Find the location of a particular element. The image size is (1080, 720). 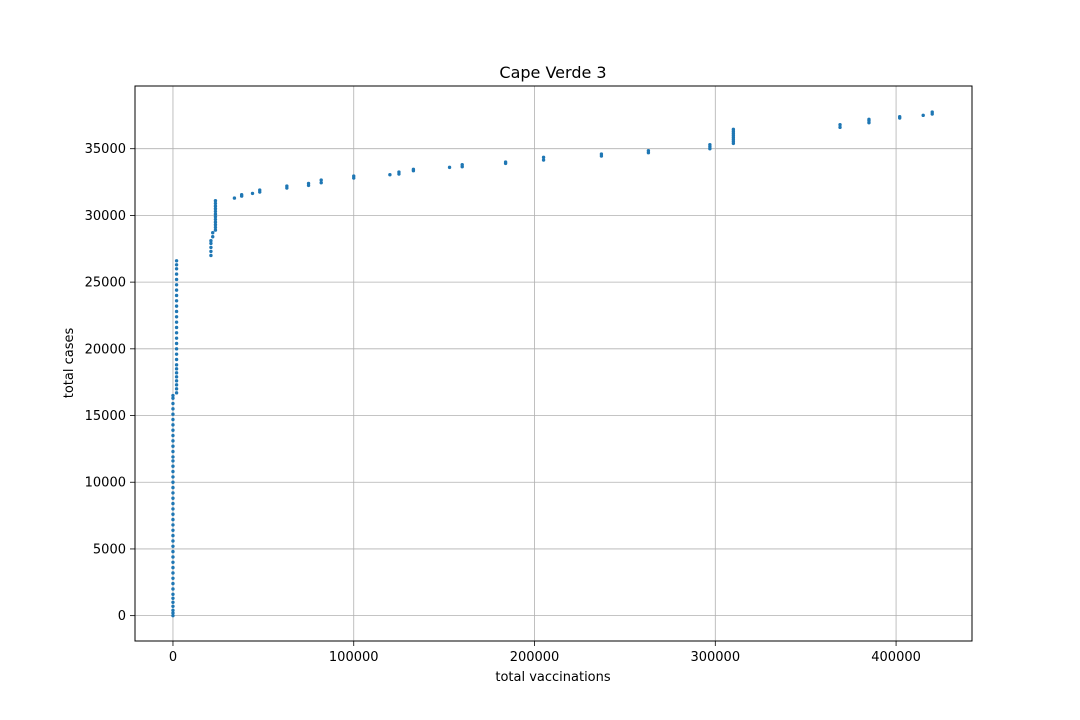

x-tick-label: 0 is located at coordinates (173, 657).